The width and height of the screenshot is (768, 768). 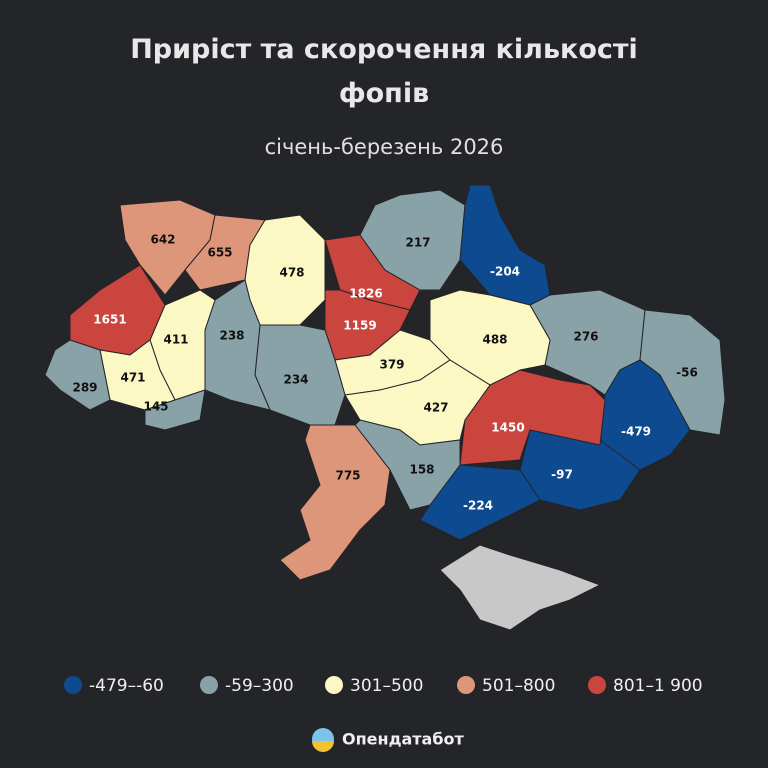 I want to click on region-value: 471, so click(x=132, y=378).